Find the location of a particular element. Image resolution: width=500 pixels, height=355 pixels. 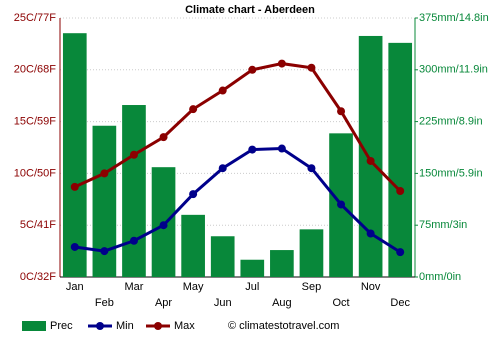

x-tick-label: Dec is located at coordinates (400, 303).